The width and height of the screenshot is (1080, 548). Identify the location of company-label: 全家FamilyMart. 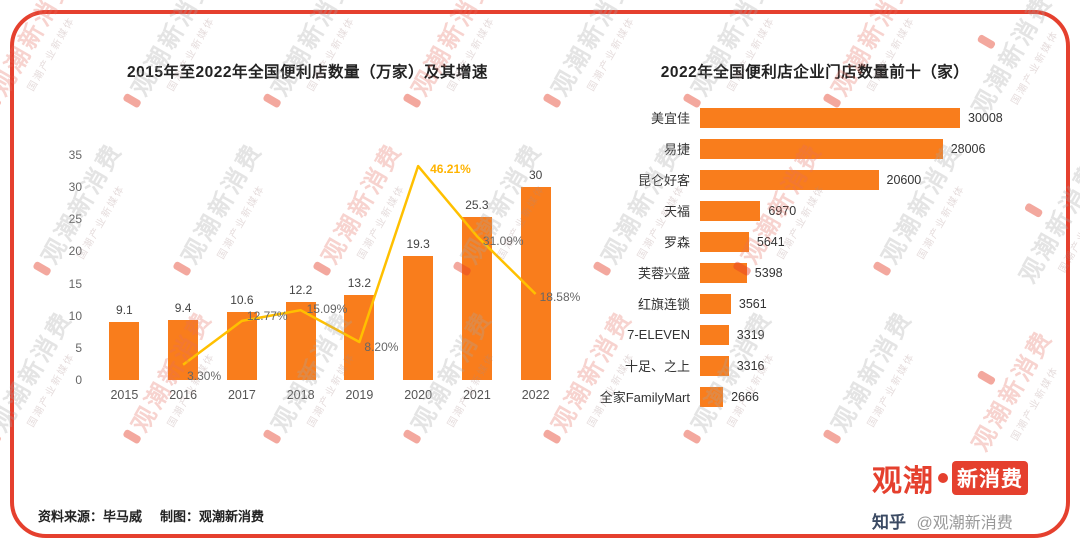
(644, 397).